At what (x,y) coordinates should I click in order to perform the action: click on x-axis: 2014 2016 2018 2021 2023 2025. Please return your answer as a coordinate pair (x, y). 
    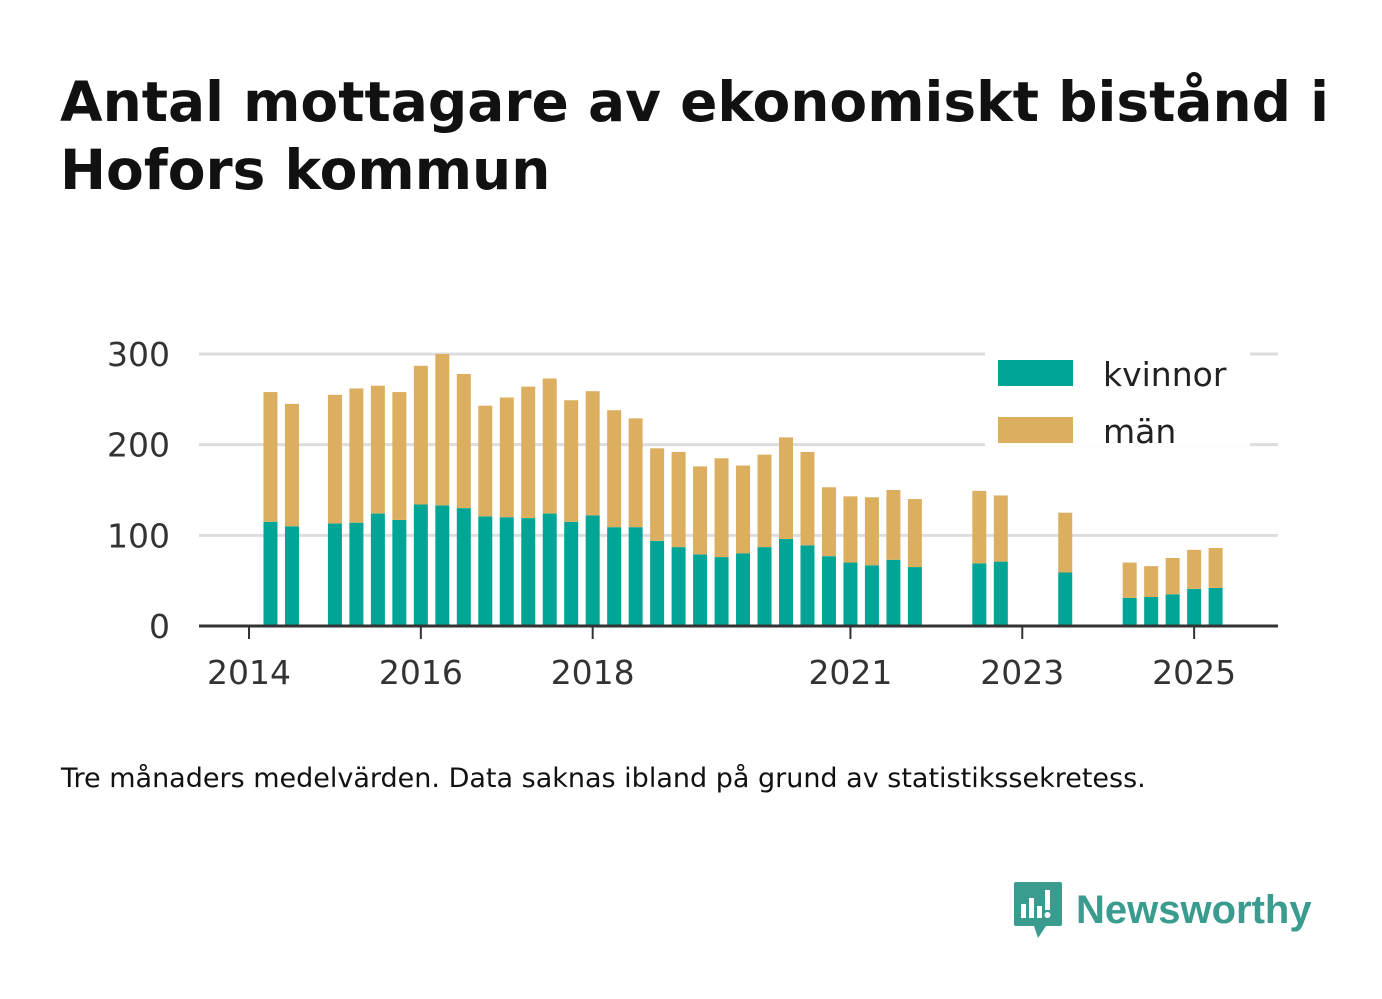
    Looking at the image, I should click on (738, 658).